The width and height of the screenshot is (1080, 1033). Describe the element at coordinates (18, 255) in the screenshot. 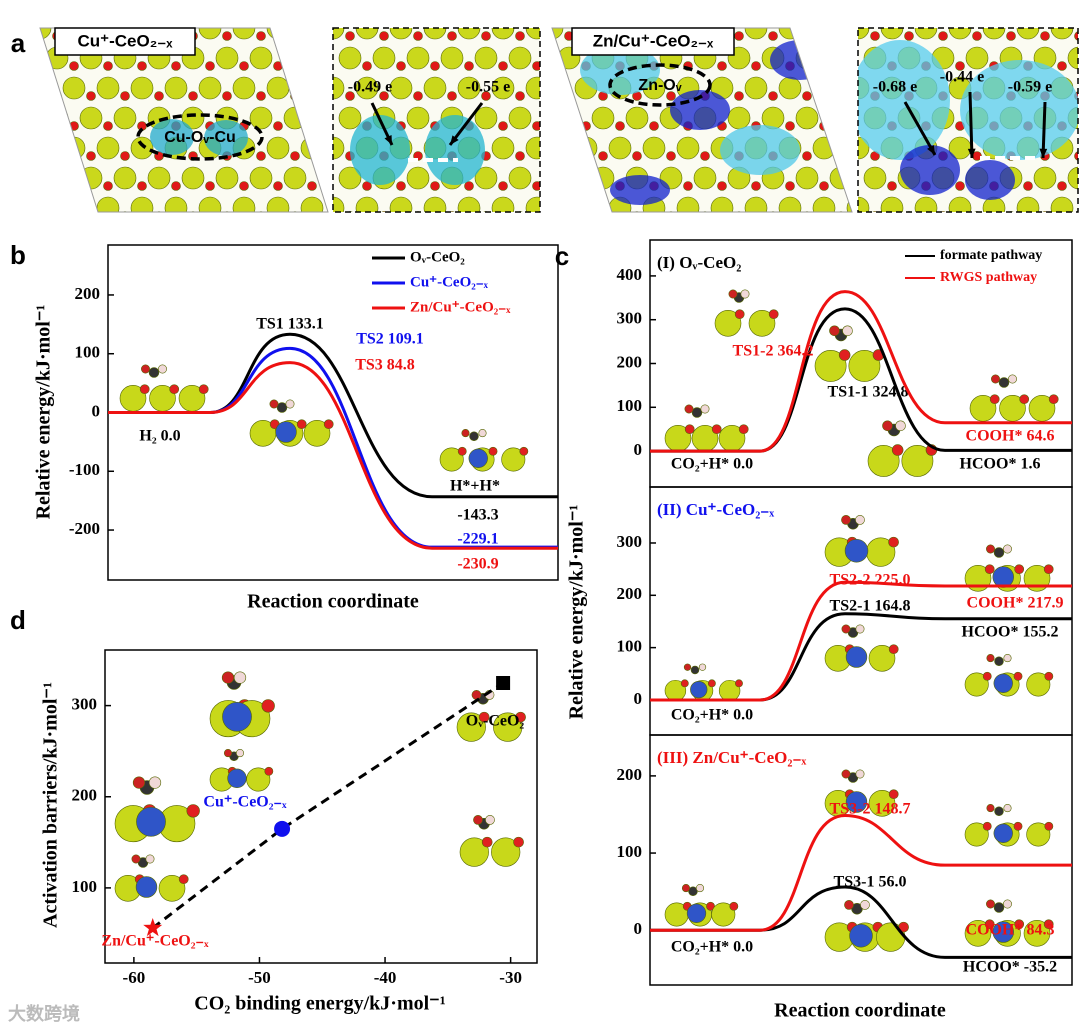

I see `panel-label: b` at that location.